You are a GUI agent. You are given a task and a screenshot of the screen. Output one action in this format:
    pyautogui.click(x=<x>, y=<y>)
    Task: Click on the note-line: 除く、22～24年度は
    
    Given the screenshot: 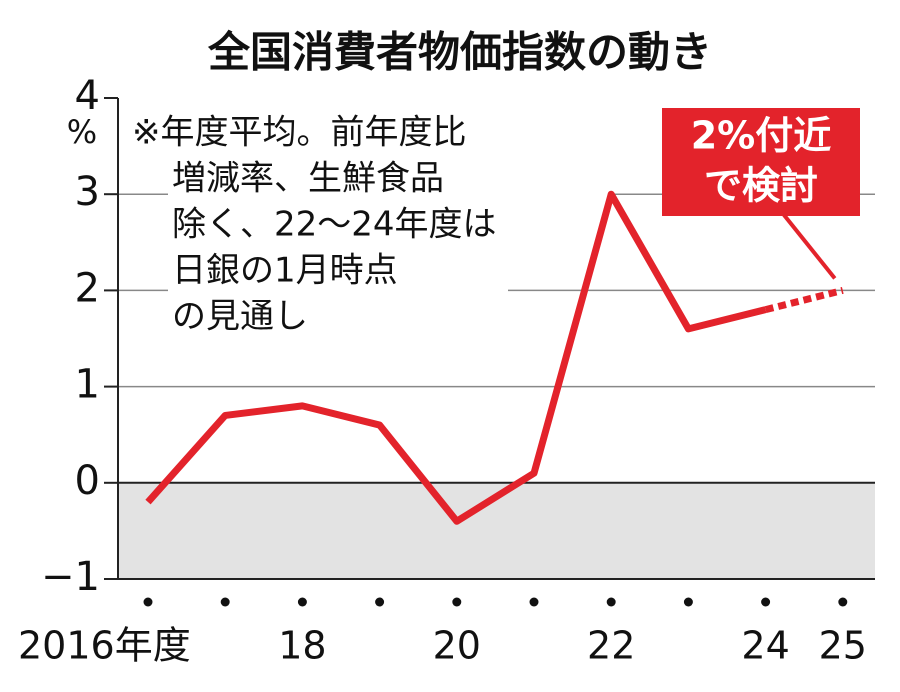 What is the action you would take?
    pyautogui.click(x=334, y=225)
    